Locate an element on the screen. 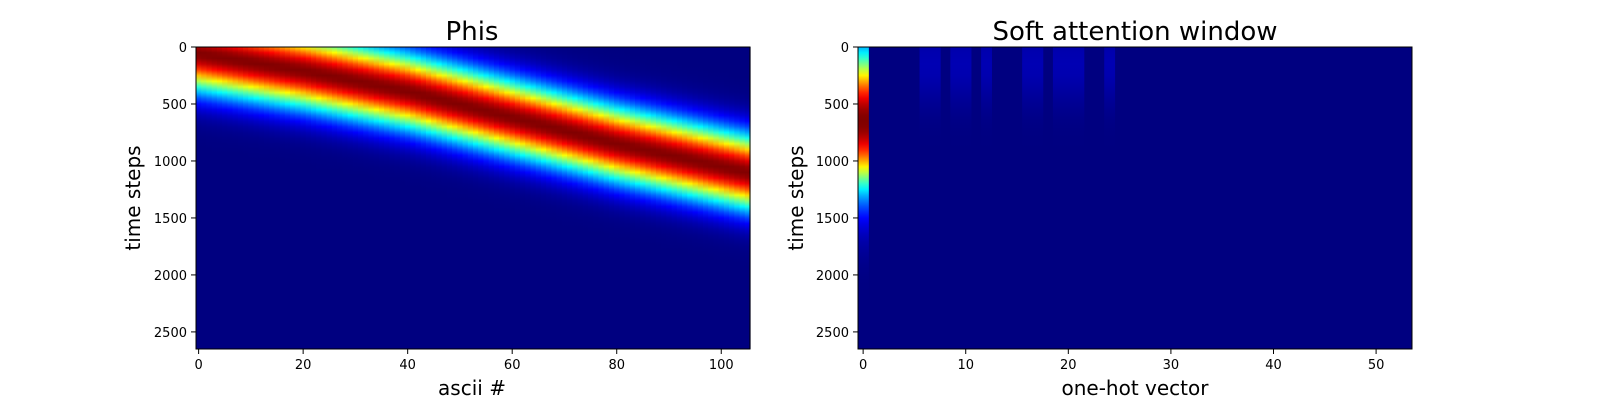 This screenshot has width=1600, height=400. x-tick-label: 100 is located at coordinates (721, 365).